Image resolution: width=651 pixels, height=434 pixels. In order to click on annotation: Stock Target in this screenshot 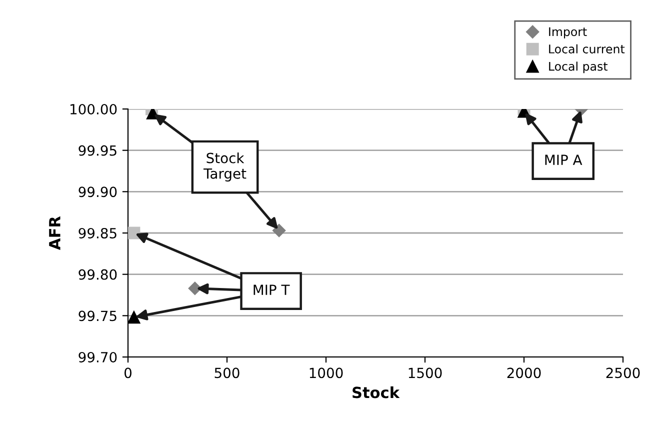, I will do `click(224, 167)`.